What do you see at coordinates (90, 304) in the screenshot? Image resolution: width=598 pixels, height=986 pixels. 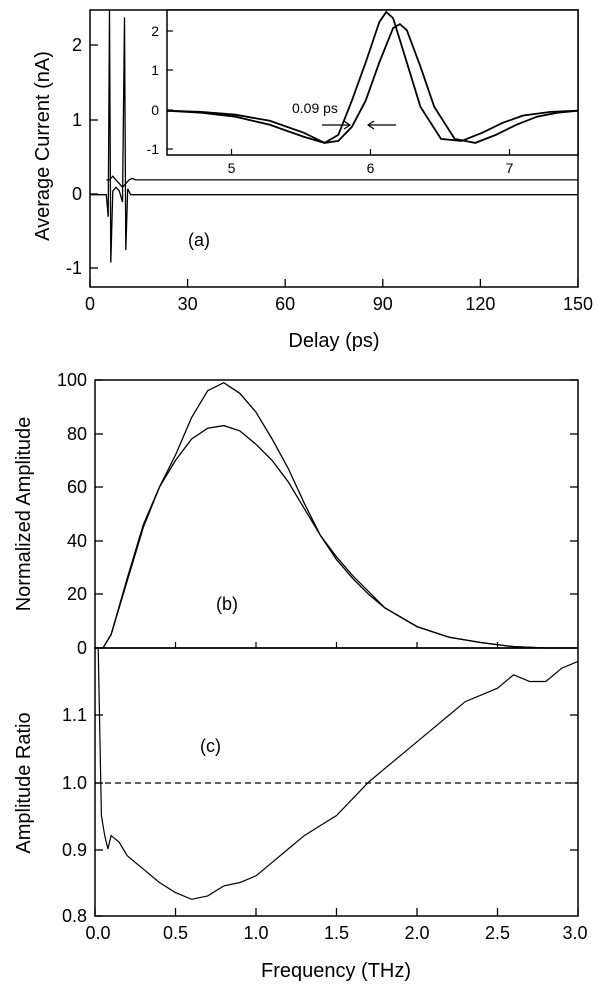 I see `panel-a-xtick-0: 0` at bounding box center [90, 304].